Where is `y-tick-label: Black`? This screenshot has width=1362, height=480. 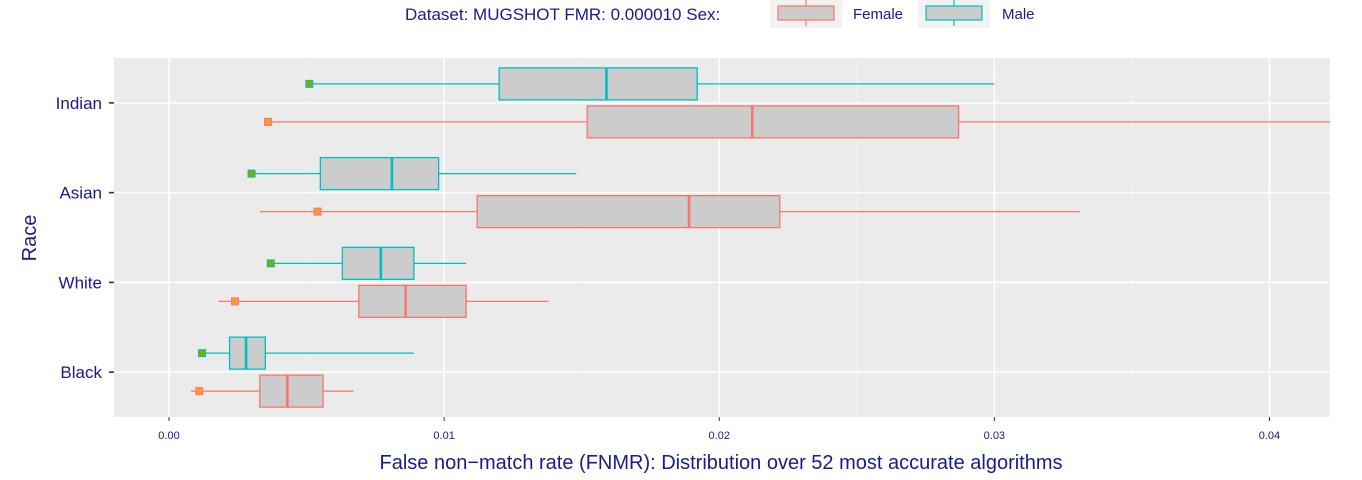
y-tick-label: Black is located at coordinates (81, 372).